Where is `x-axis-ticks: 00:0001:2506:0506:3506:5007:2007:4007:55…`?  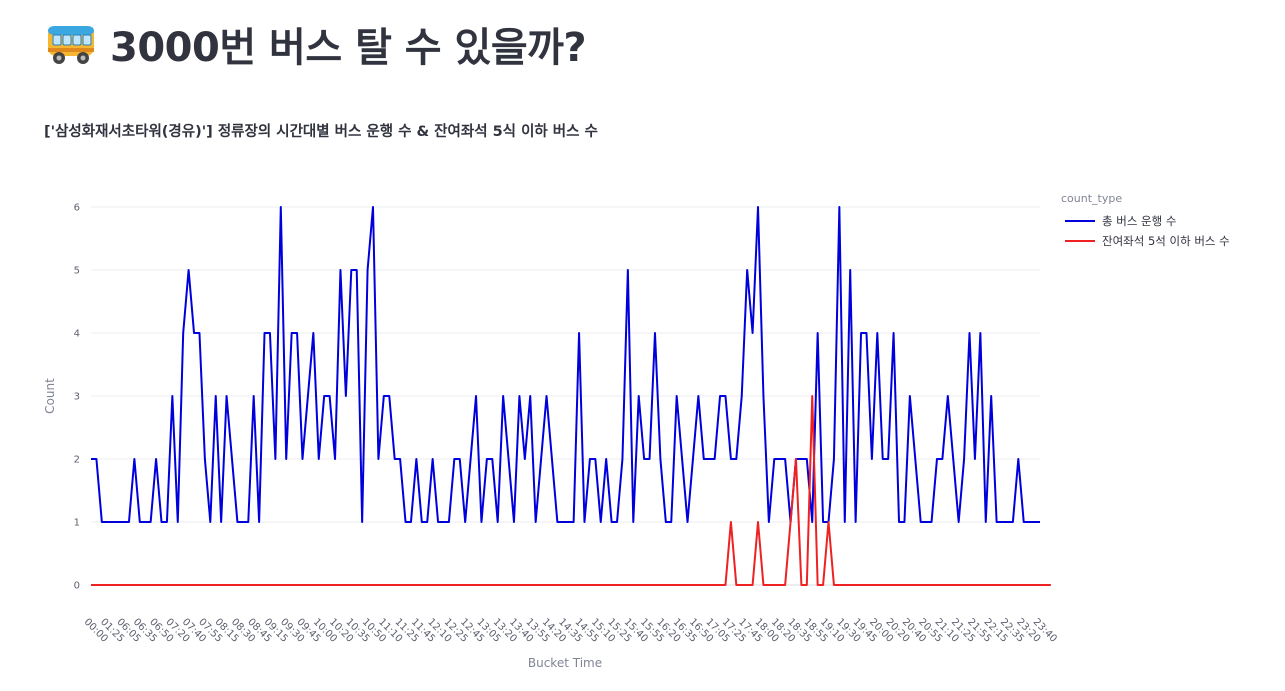
x-axis-ticks: 00:0001:2506:0506:3506:5007:2007:4007:55… is located at coordinates (570, 631).